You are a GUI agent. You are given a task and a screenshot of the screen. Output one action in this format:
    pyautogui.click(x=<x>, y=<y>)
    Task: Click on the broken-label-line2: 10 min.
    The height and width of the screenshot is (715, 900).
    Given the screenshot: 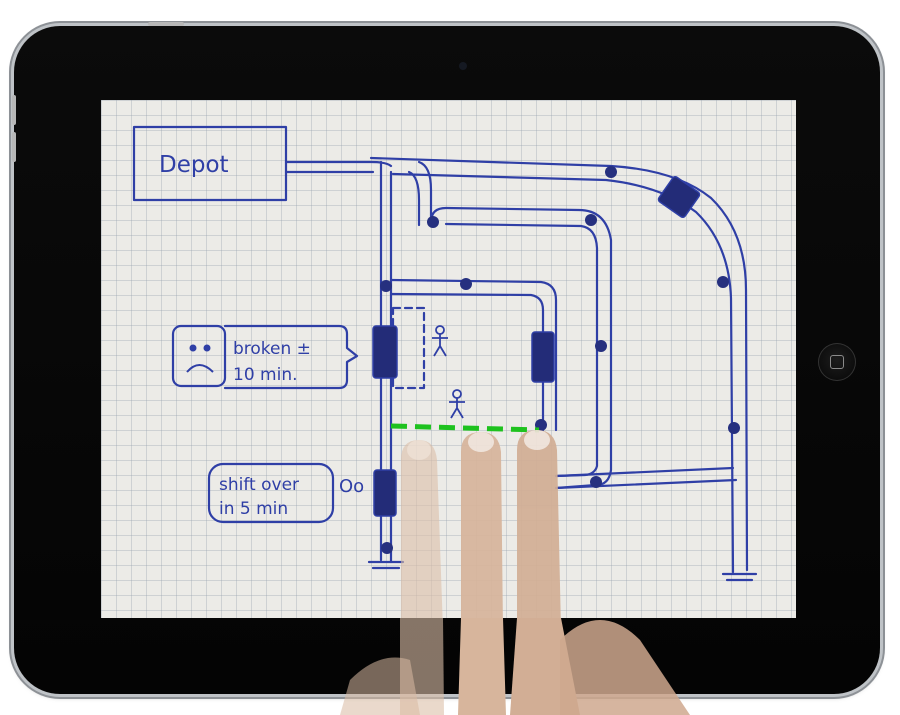 What is the action you would take?
    pyautogui.click(x=265, y=375)
    